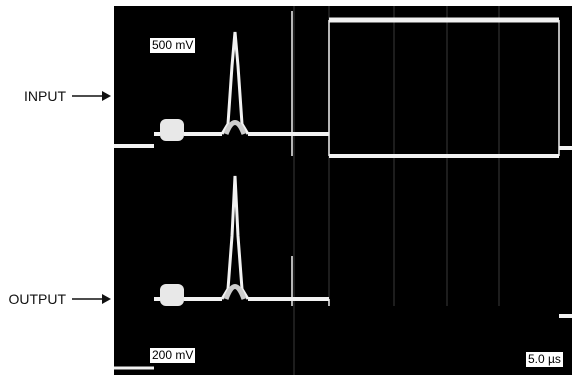 The image size is (572, 375). I want to click on output-label-text: OUTPUT, so click(37, 299).